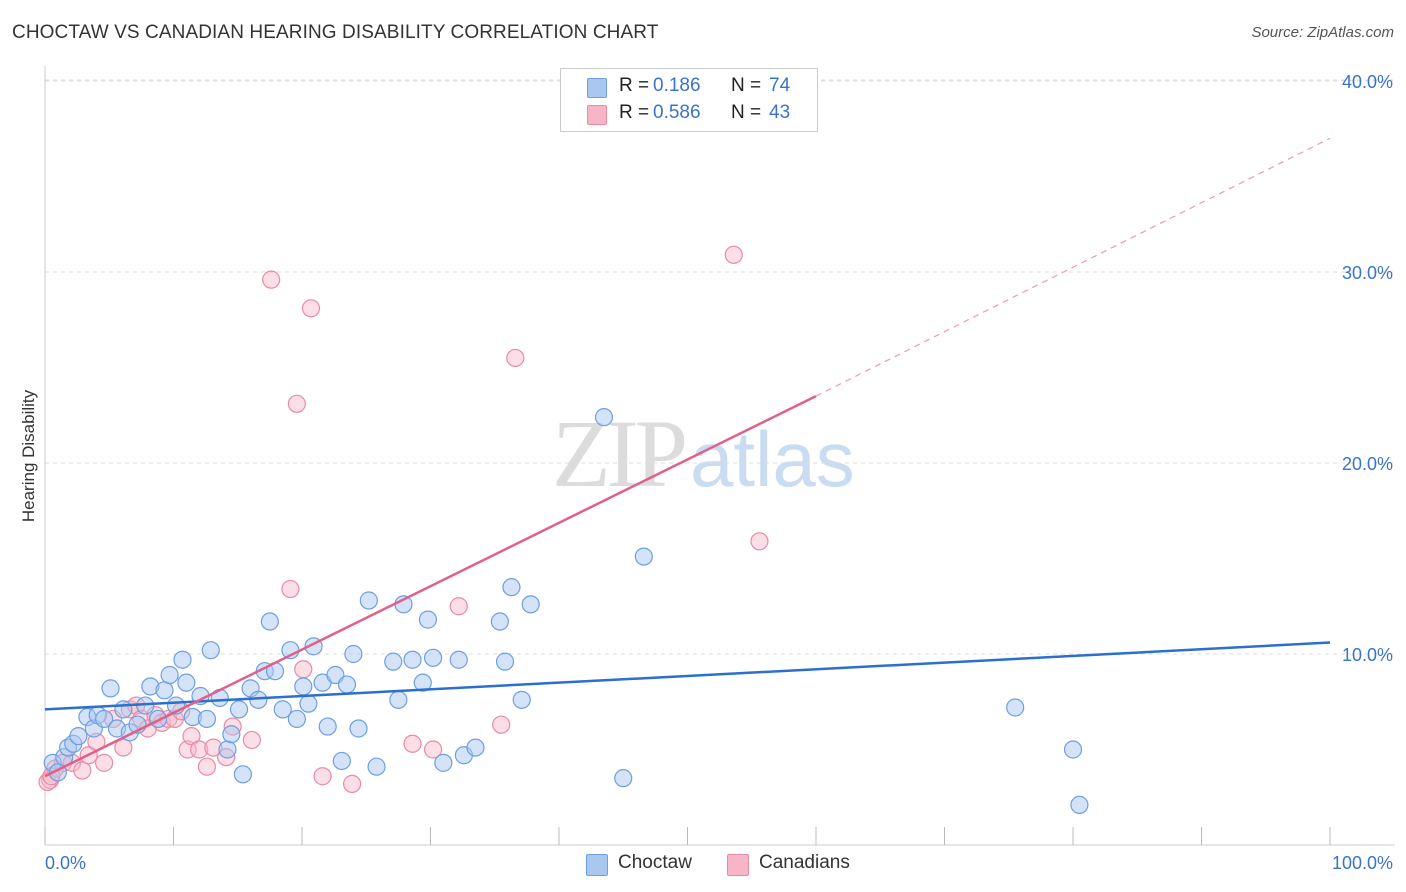 This screenshot has width=1406, height=892. I want to click on y-tick-label: 10.0%, so click(1367, 655).